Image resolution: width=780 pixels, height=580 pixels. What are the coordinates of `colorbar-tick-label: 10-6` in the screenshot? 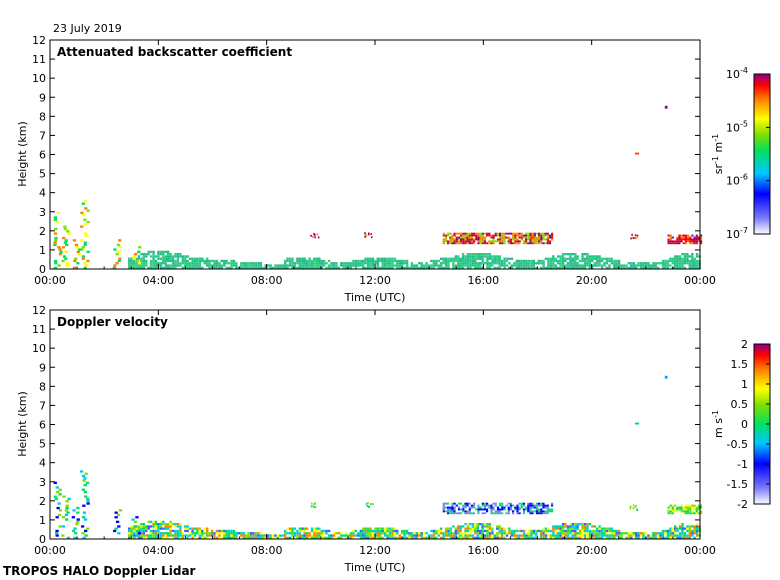 It's located at (737, 180).